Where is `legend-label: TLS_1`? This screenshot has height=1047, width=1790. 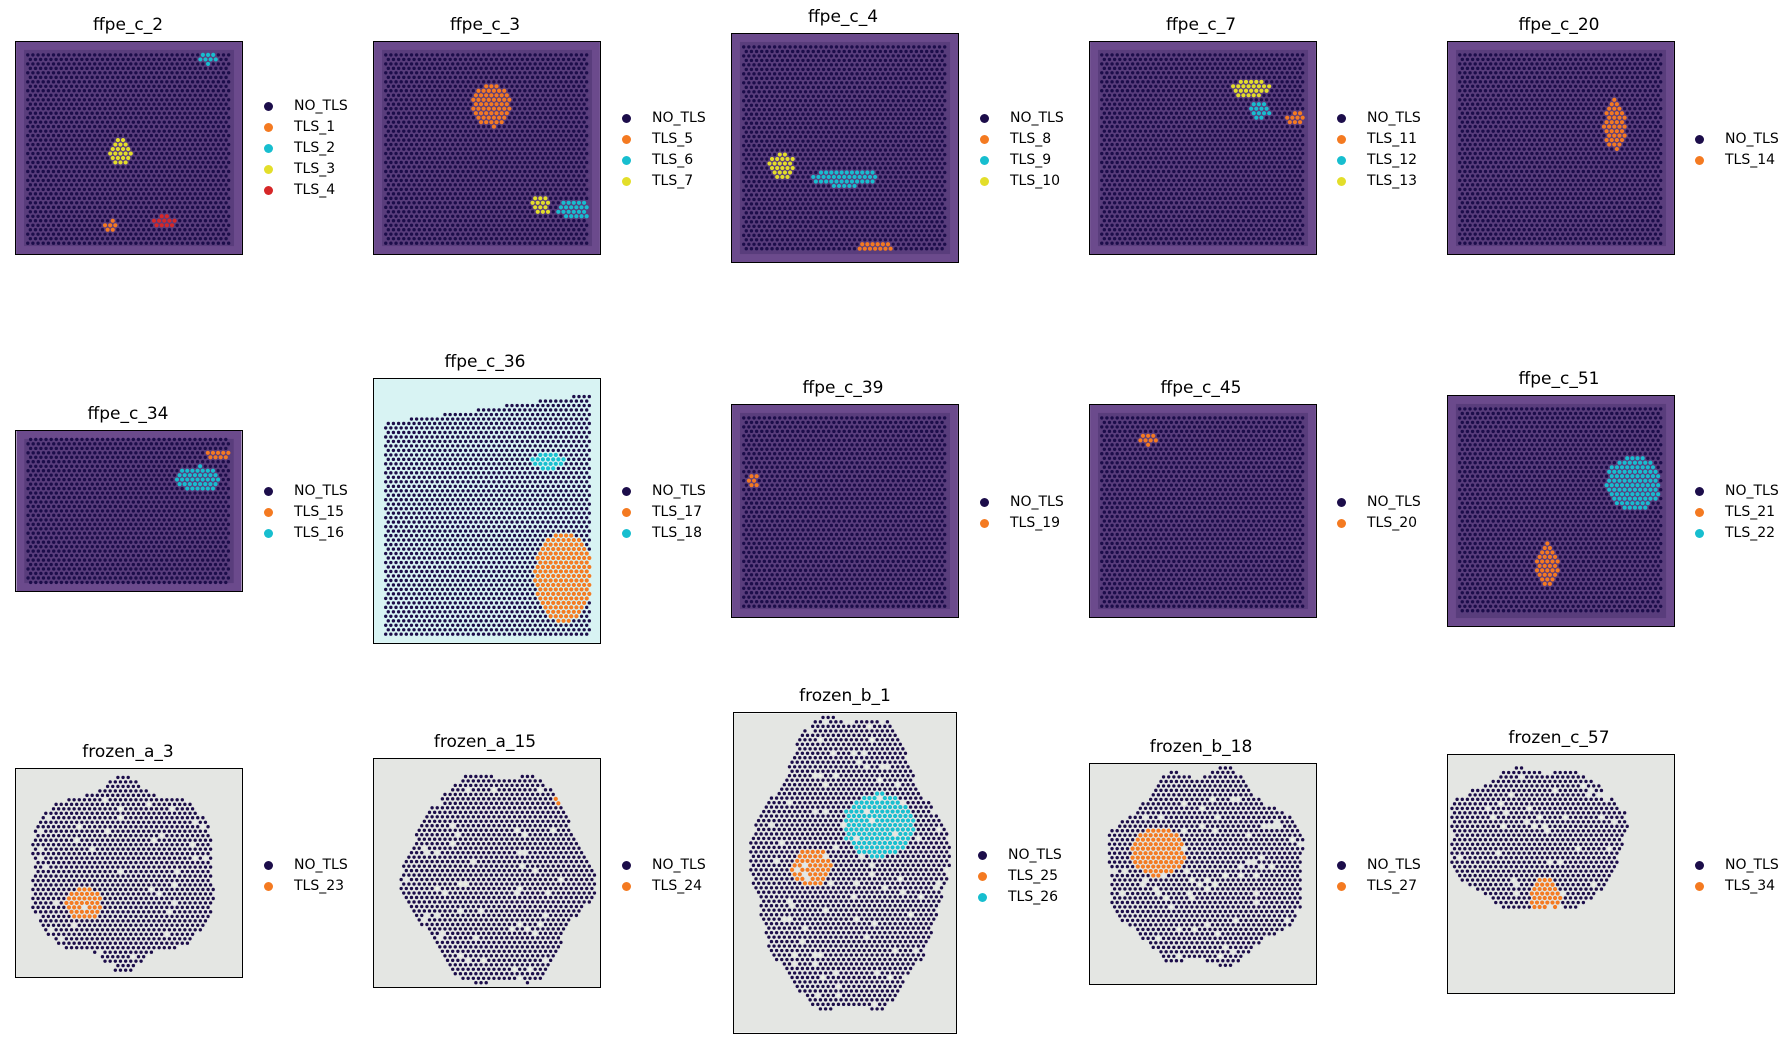 legend-label: TLS_1 is located at coordinates (314, 127).